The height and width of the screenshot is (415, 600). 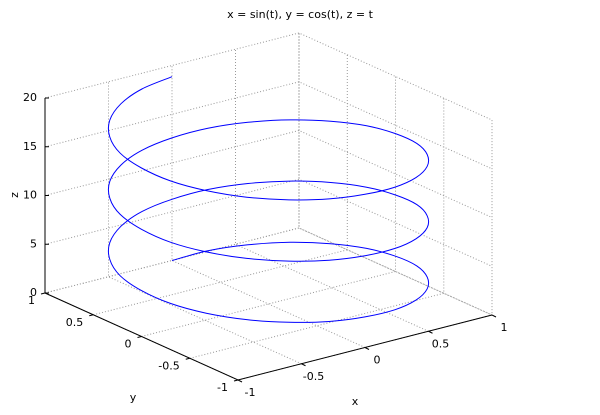 What do you see at coordinates (313, 376) in the screenshot?
I see `x-tick-label: -0.5` at bounding box center [313, 376].